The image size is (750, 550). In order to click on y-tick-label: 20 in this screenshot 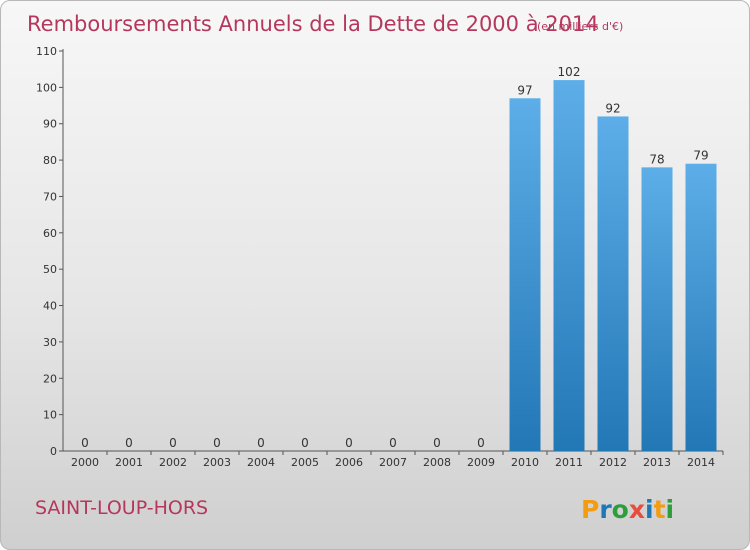, I will do `click(50, 378)`.